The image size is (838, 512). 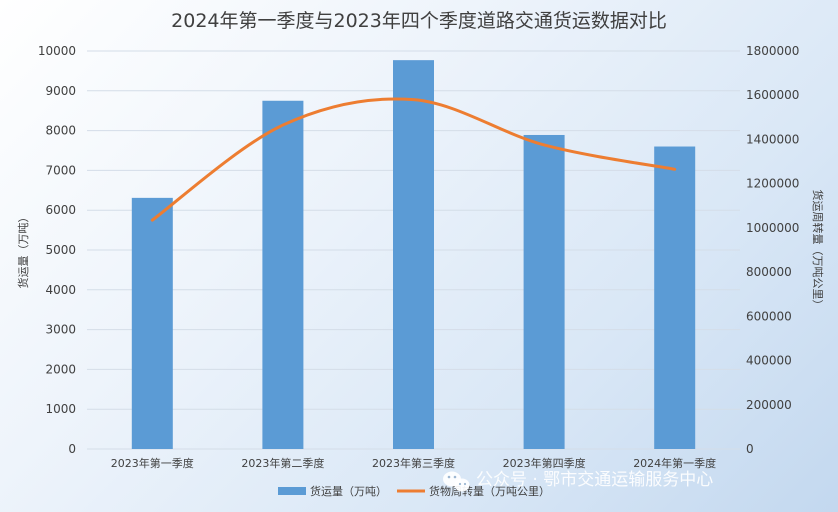 What do you see at coordinates (674, 463) in the screenshot?
I see `category-label: 2024年第一季度` at bounding box center [674, 463].